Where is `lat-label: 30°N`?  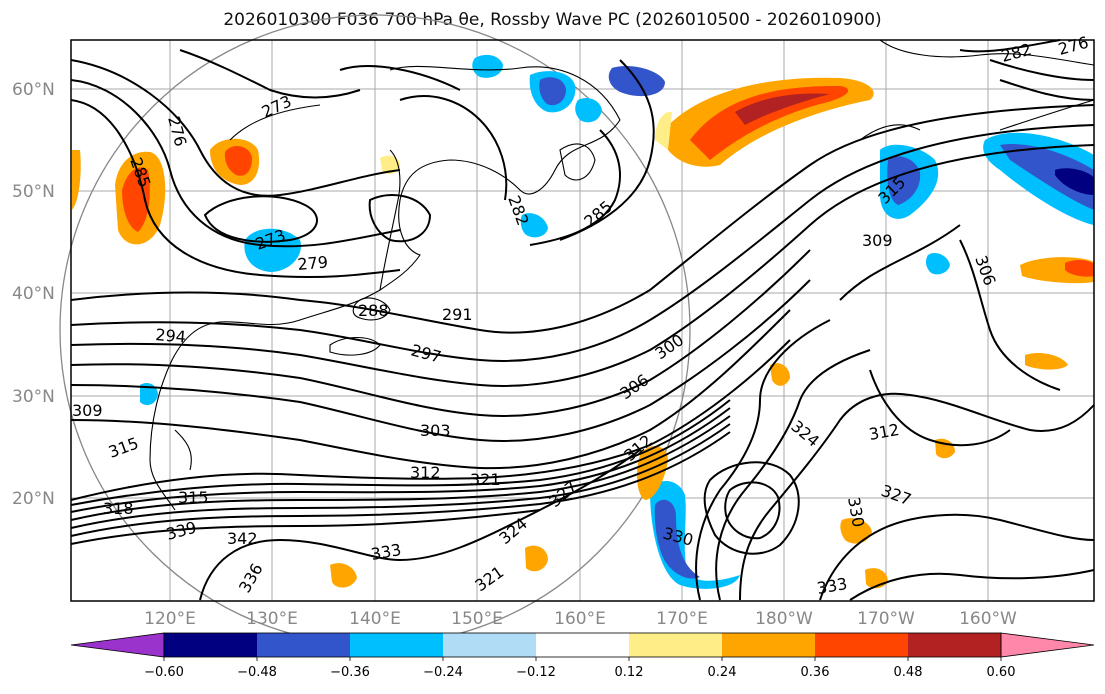
lat-label: 30°N is located at coordinates (33, 397).